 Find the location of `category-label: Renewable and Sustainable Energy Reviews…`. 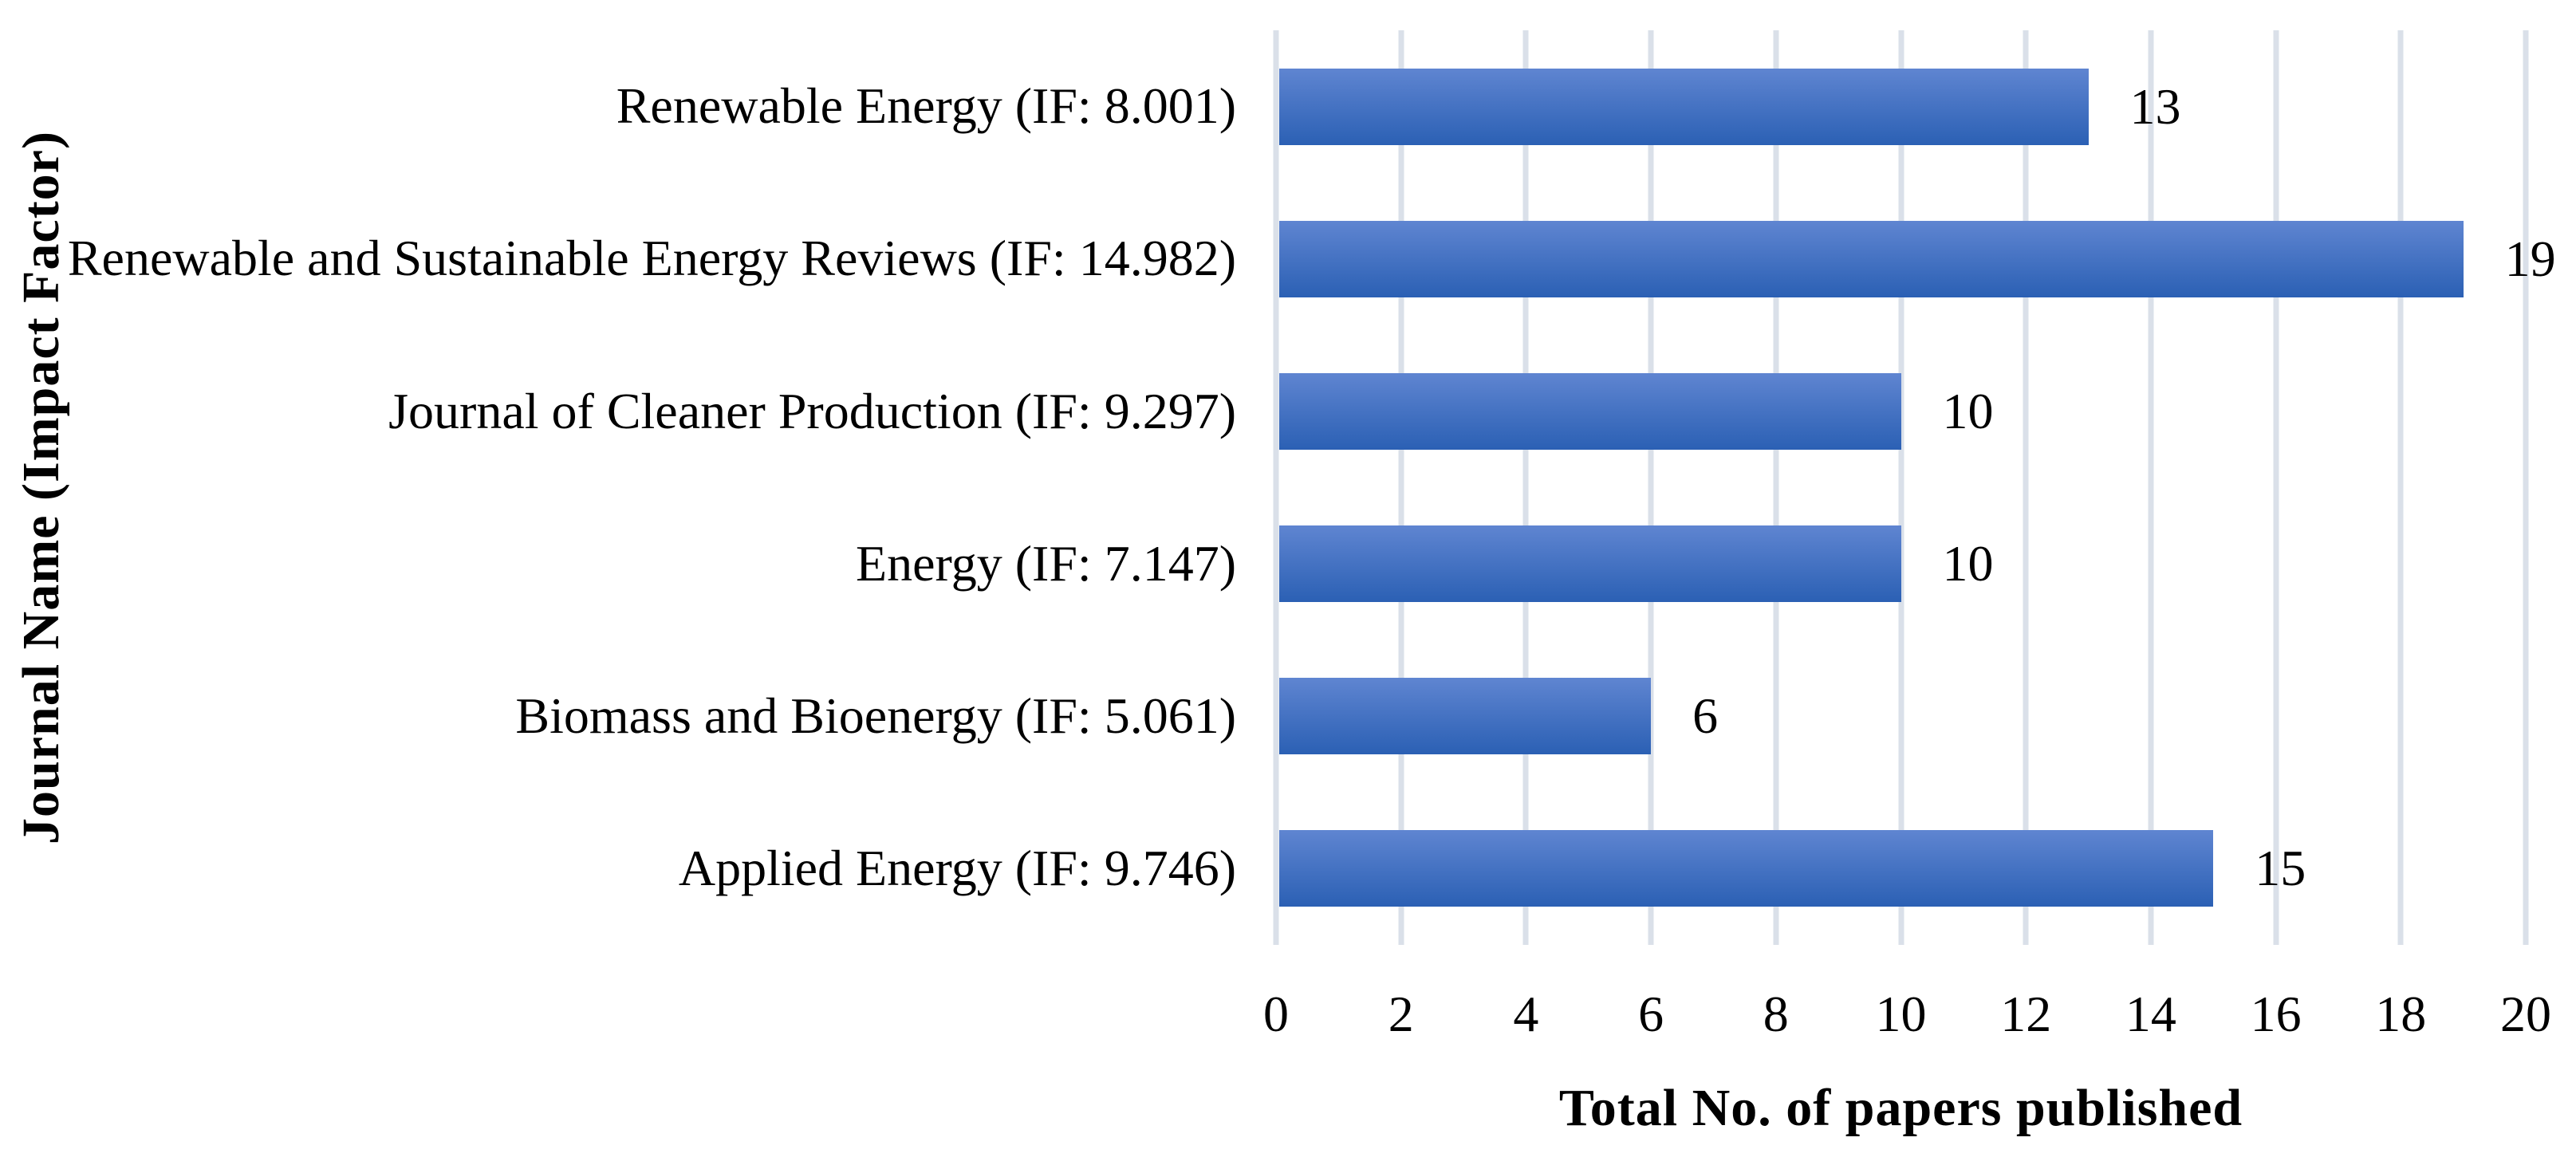

category-label: Renewable and Sustainable Energy Reviews… is located at coordinates (651, 258).